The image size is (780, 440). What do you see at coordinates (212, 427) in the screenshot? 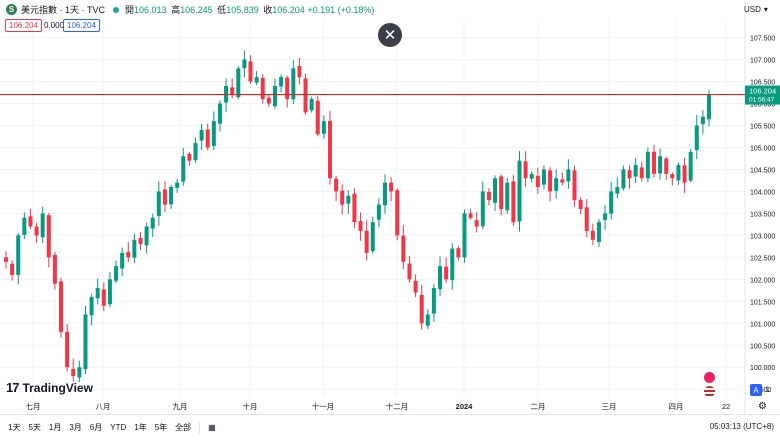
I see `calendar-icon: ▦` at bounding box center [212, 427].